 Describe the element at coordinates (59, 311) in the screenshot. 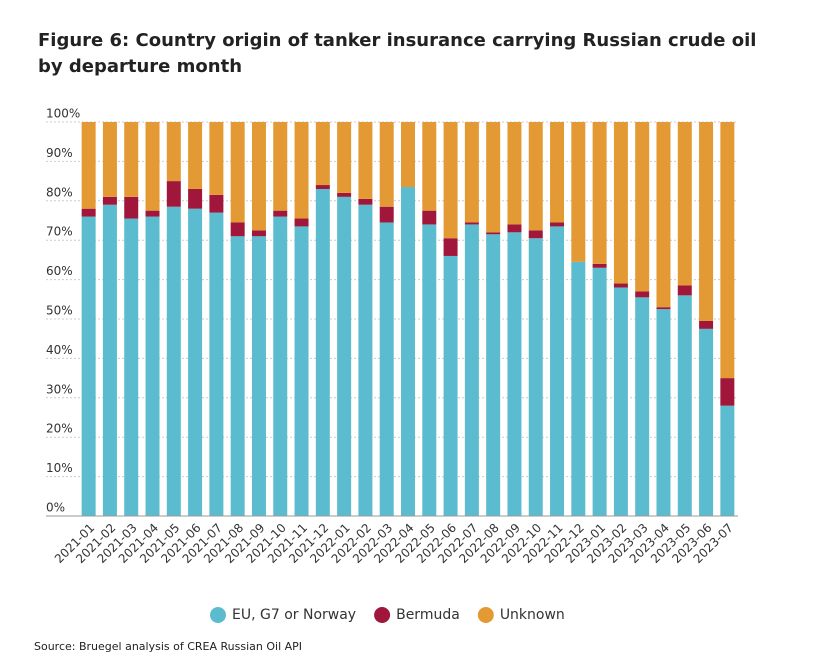

I see `y-tick-label: 50%` at that location.